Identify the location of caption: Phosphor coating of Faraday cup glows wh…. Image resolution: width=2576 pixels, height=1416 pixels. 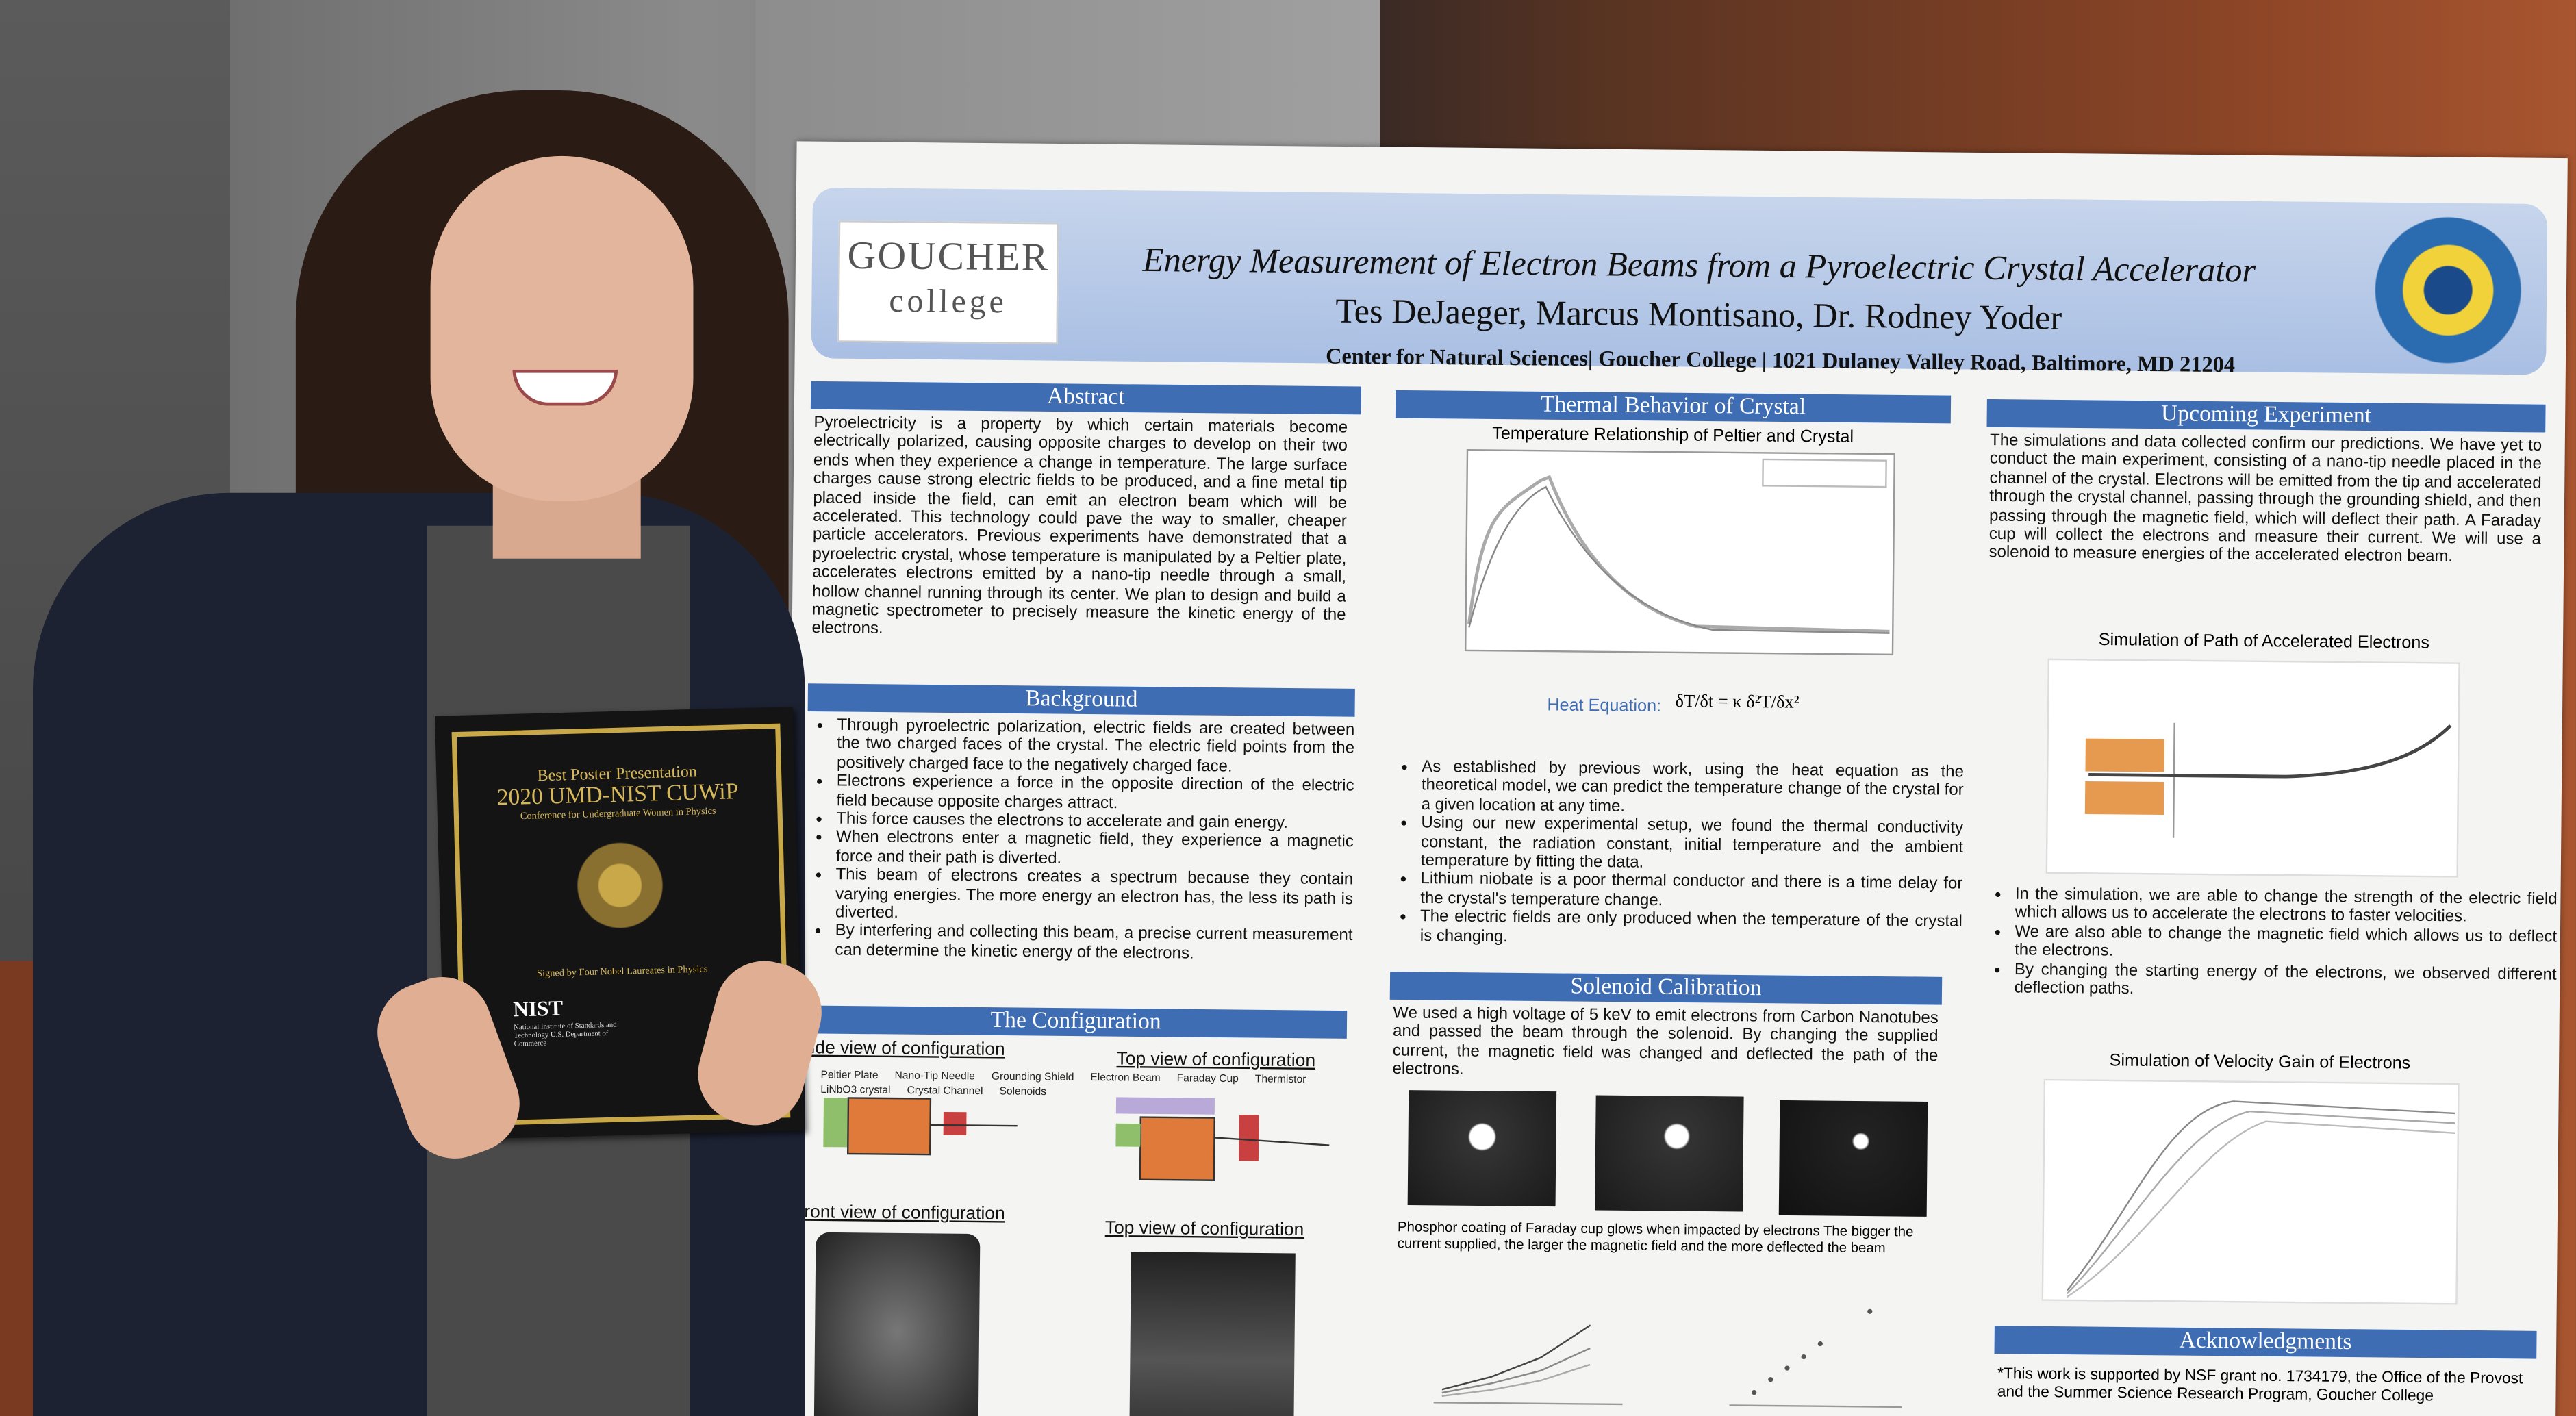
(1656, 1237).